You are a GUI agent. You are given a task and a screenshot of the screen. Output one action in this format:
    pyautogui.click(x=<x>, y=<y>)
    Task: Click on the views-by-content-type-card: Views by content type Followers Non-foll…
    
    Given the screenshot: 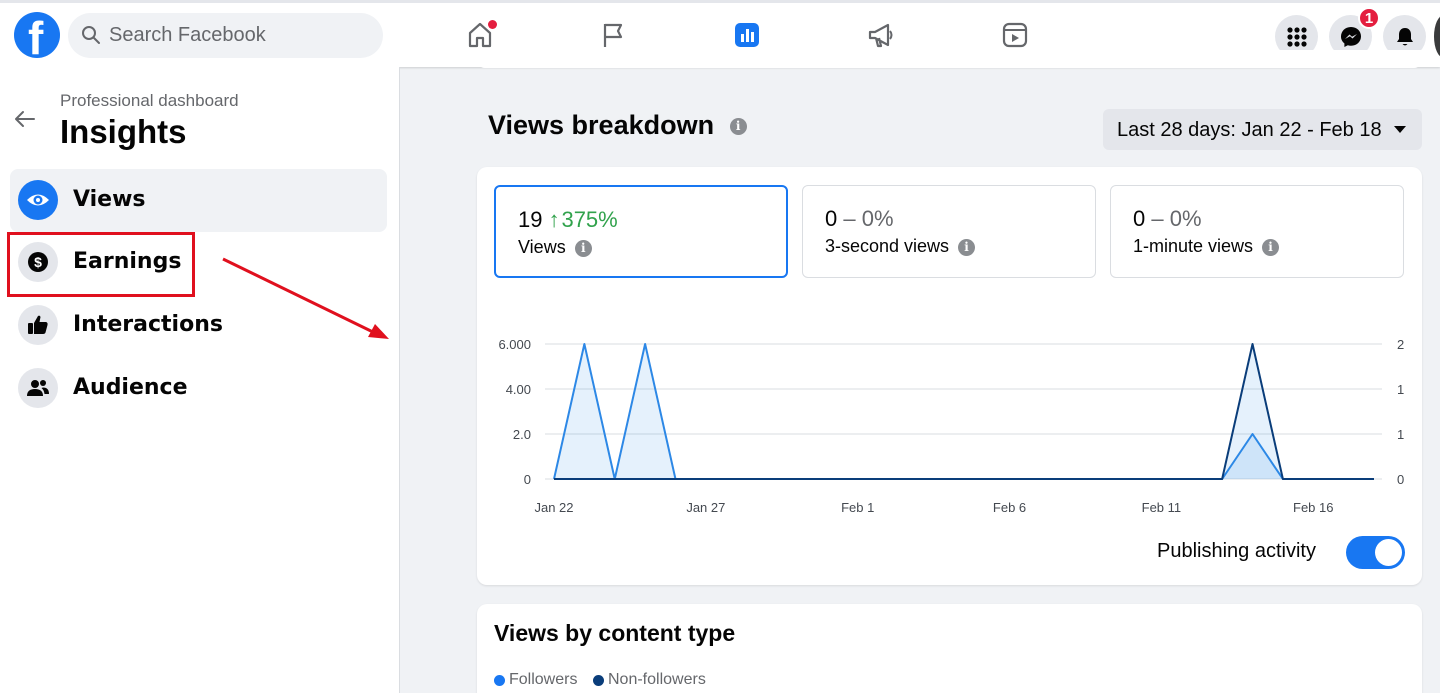 What is the action you would take?
    pyautogui.click(x=949, y=648)
    